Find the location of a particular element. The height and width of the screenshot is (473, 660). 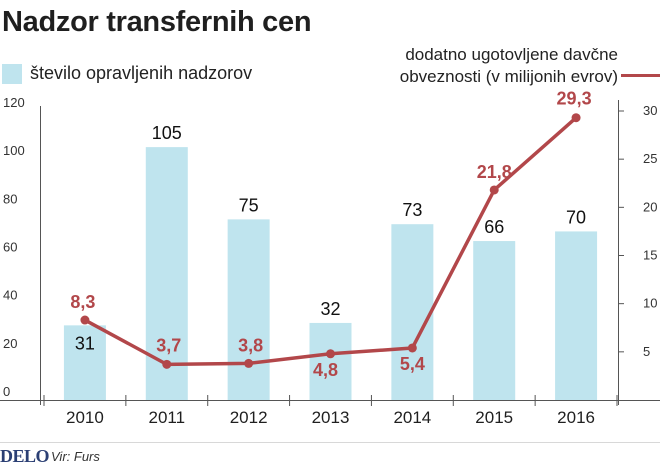

bar-value-label: 105 is located at coordinates (167, 133).